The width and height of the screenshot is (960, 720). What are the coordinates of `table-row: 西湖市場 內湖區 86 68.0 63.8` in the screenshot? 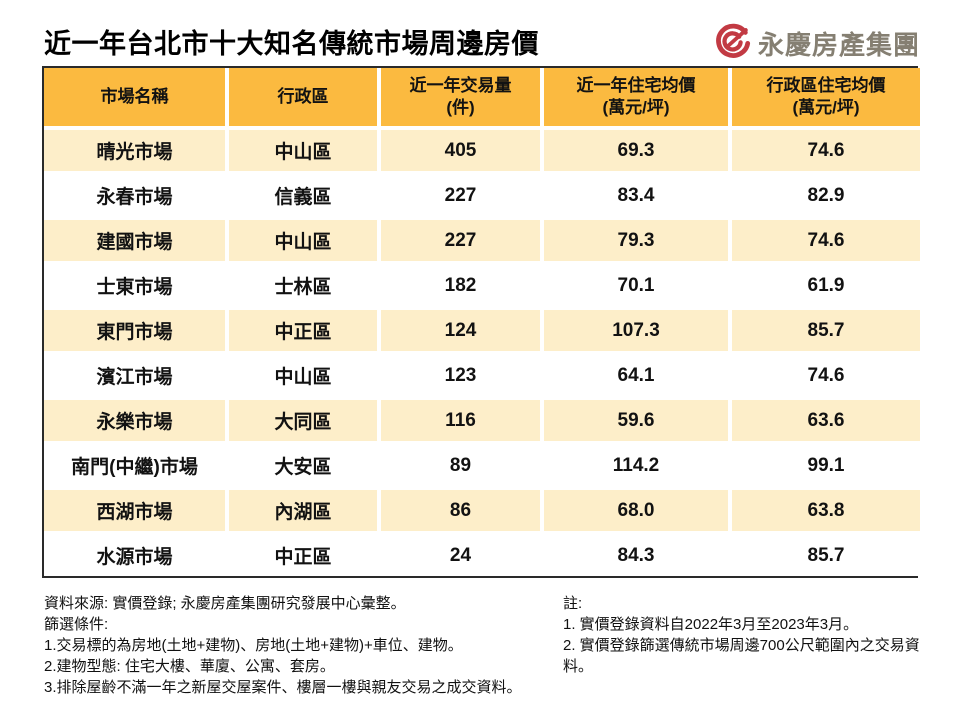 It's located at (482, 511).